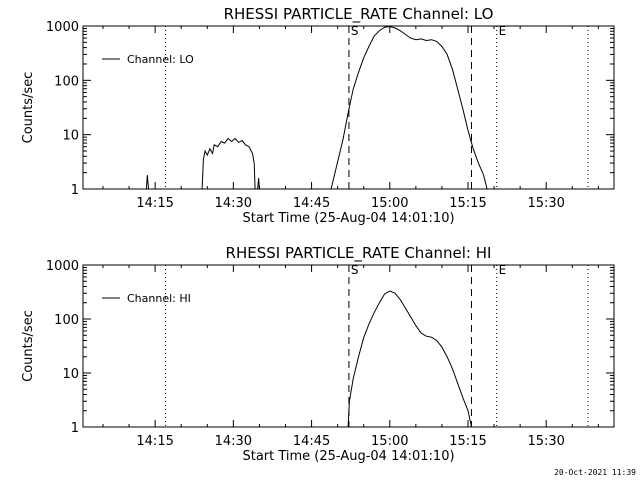 The height and width of the screenshot is (480, 640). I want to click on legend-entry: Channel: LO, so click(160, 59).